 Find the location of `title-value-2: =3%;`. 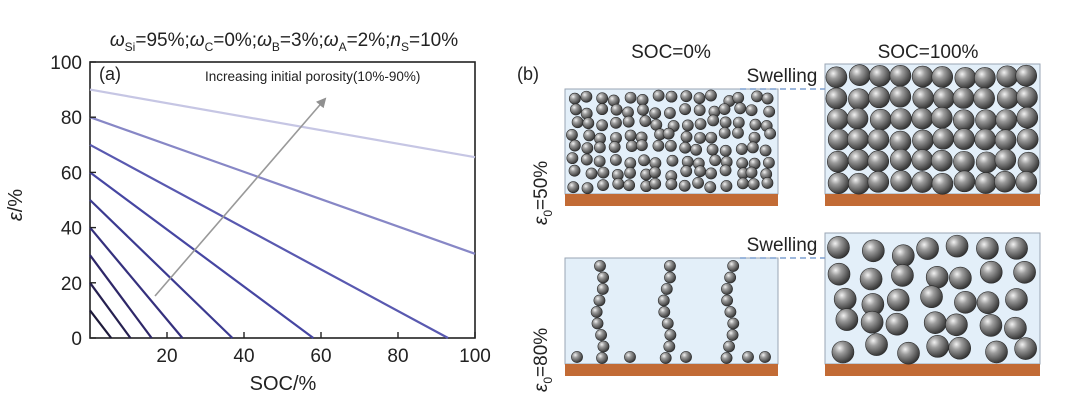

title-value-2: =3%; is located at coordinates (302, 40).